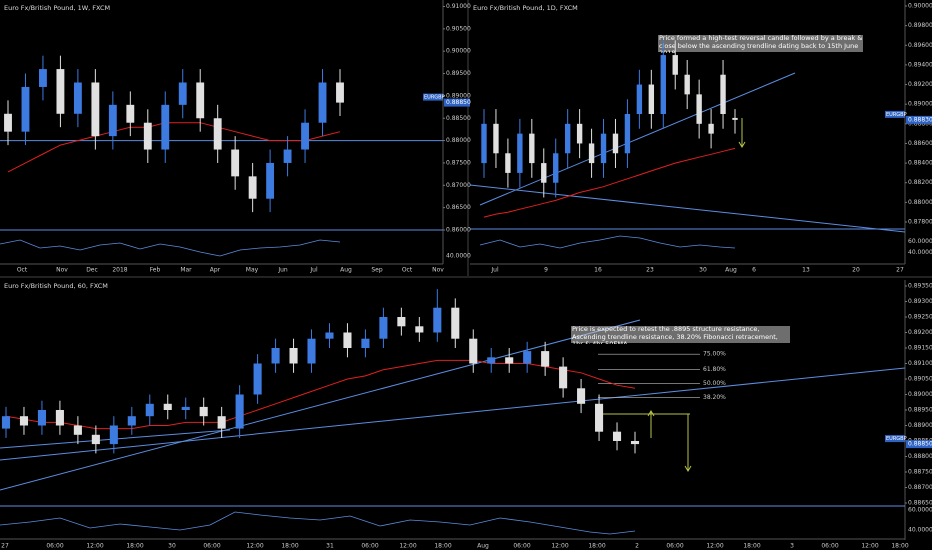  I want to click on moving-average, so click(609, 182).